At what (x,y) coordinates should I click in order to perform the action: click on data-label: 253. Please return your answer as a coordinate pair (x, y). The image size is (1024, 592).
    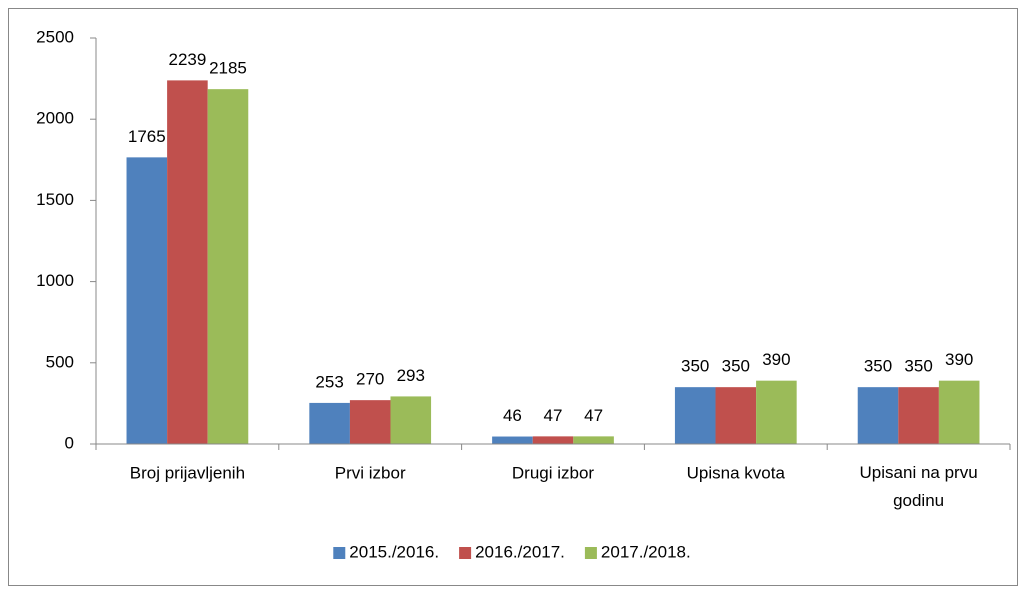
    Looking at the image, I should click on (329, 381).